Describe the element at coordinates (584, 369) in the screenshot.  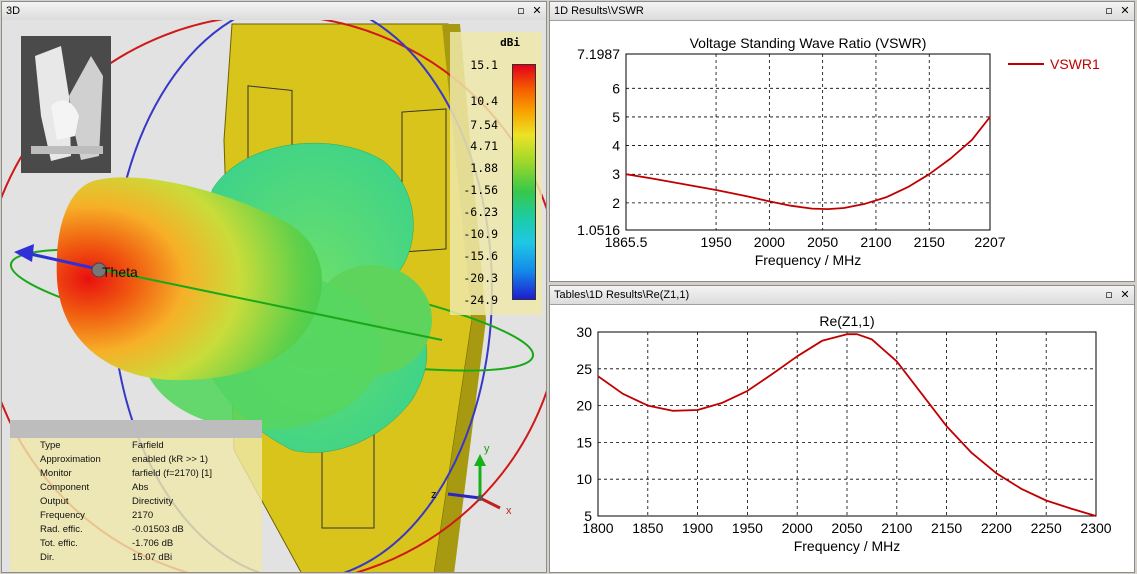
I see `y-tick-label: 25` at that location.